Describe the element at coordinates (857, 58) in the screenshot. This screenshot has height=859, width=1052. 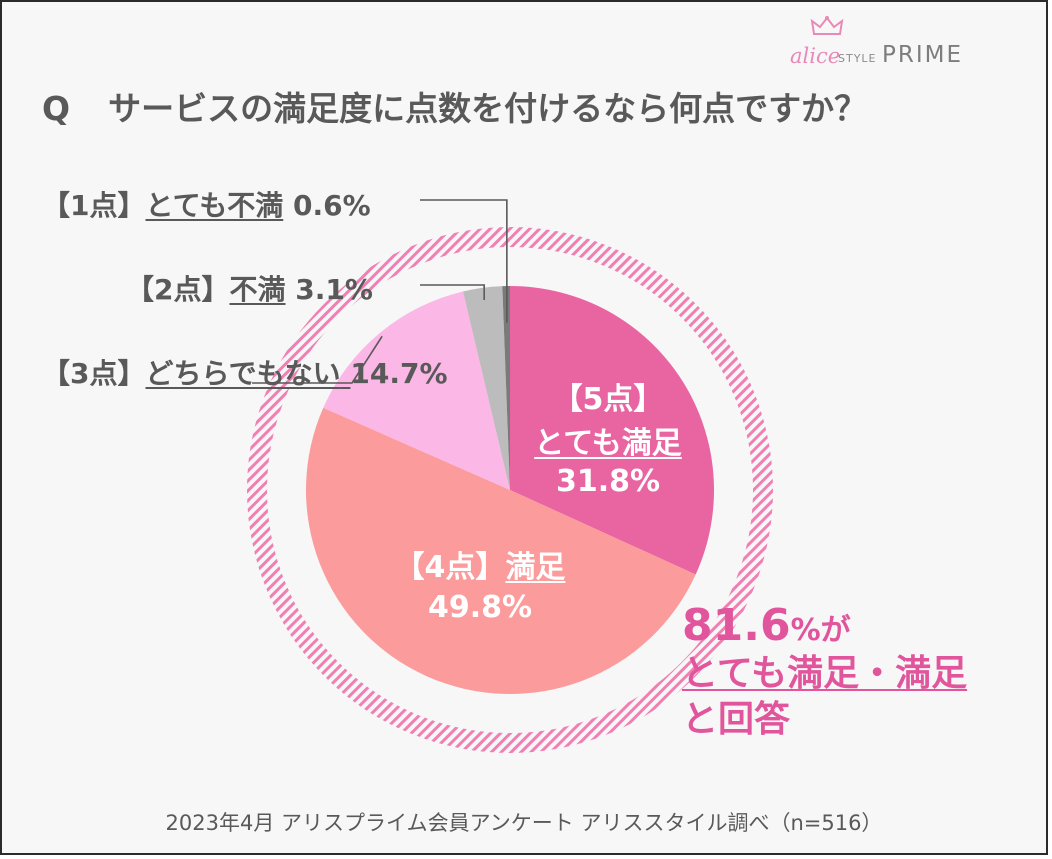
I see `logo-style: STYLE` at that location.